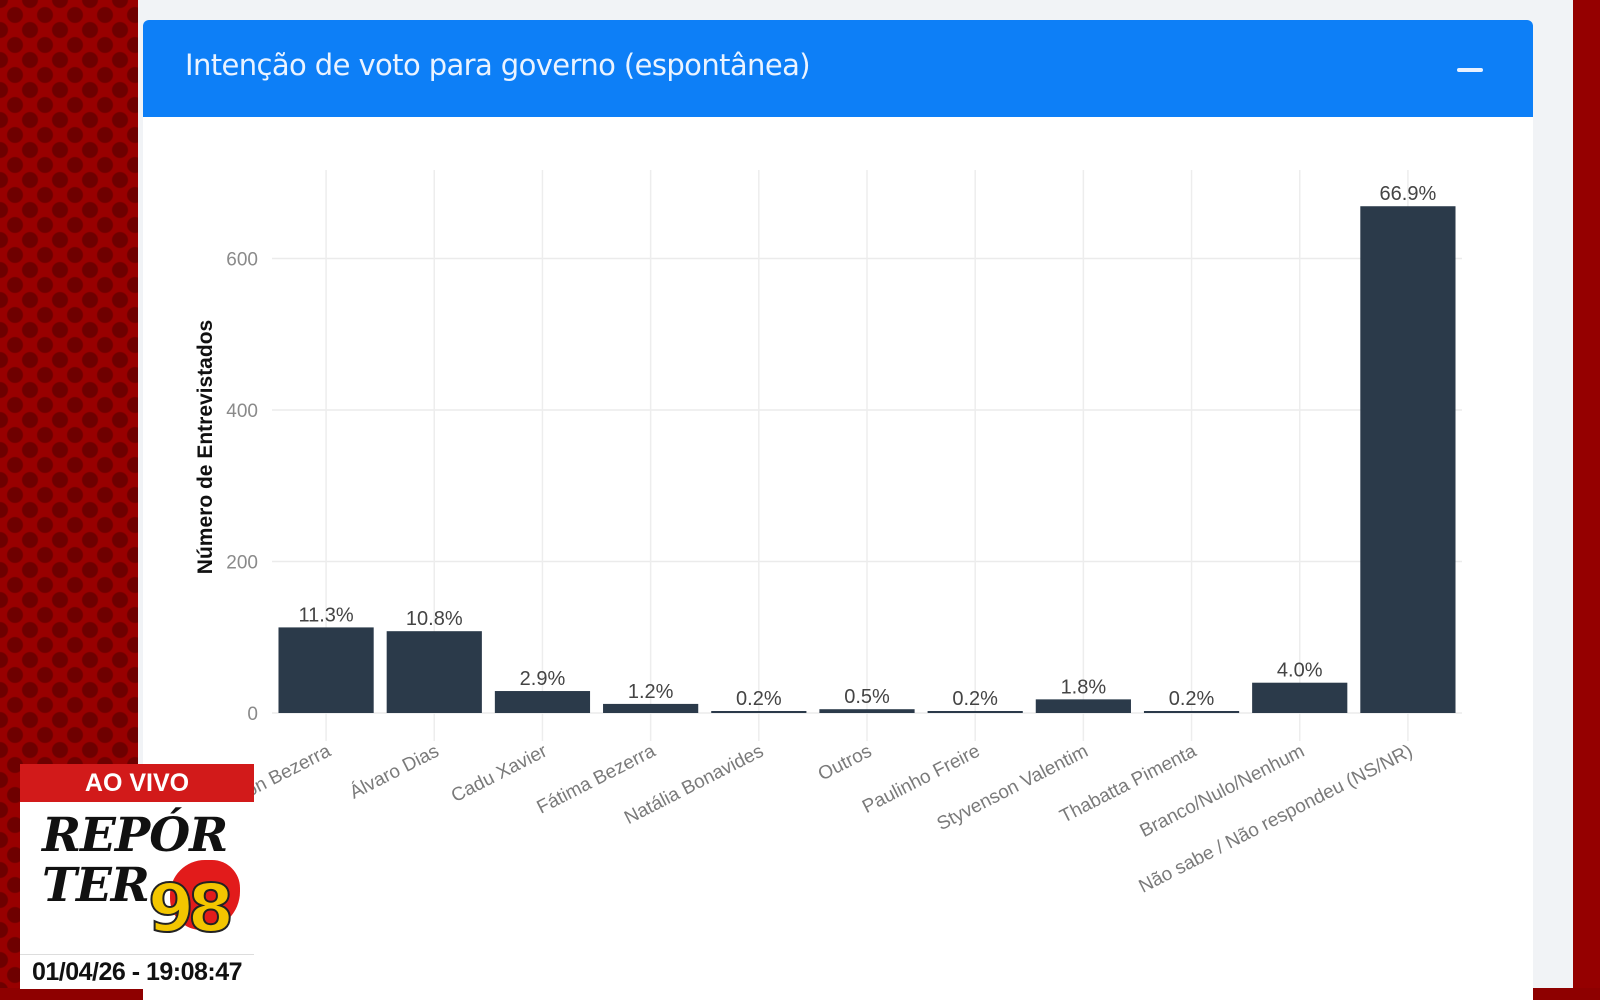 This screenshot has height=1000, width=1600. Describe the element at coordinates (394, 772) in the screenshot. I see `x-tick-label: Álvaro Dias` at that location.